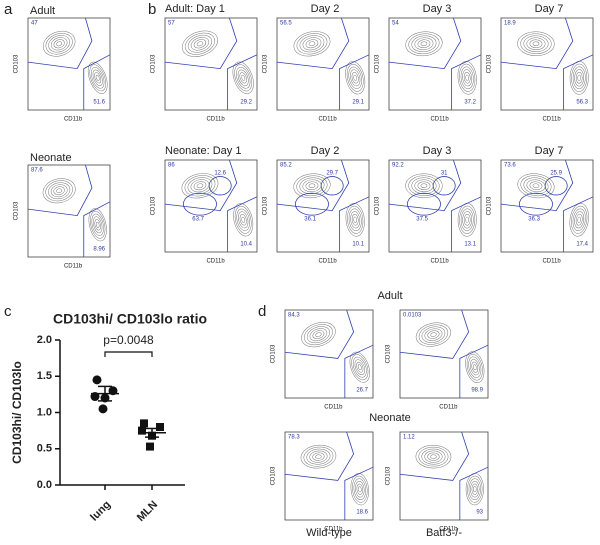  Describe the element at coordinates (422, 219) in the screenshot. I see `gate-value: 37.5` at that location.